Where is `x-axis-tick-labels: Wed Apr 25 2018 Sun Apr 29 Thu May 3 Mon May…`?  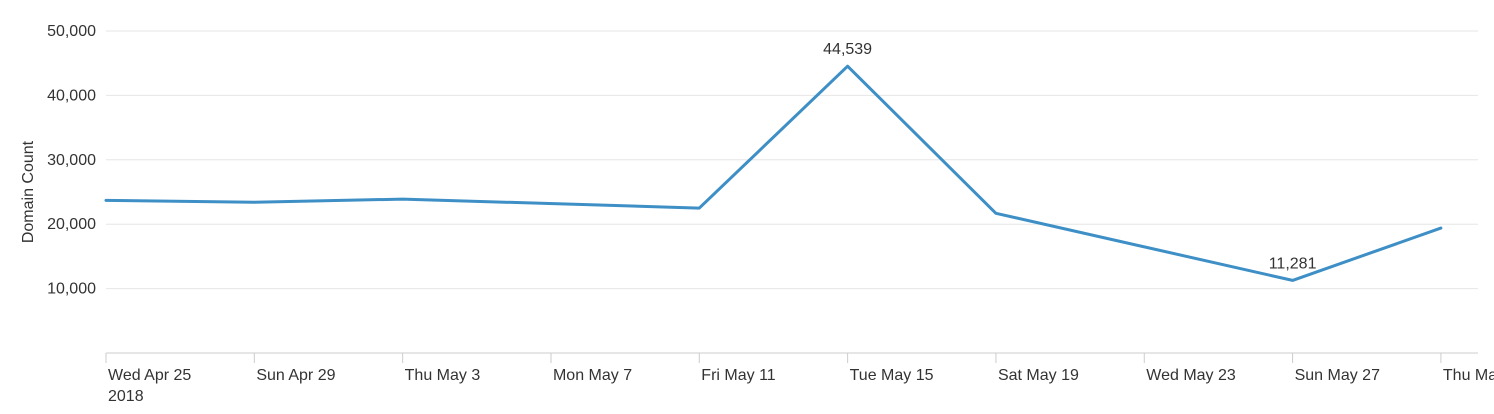
x-axis-tick-labels: Wed Apr 25 2018 Sun Apr 29 Thu May 3 Mon May… is located at coordinates (801, 386).